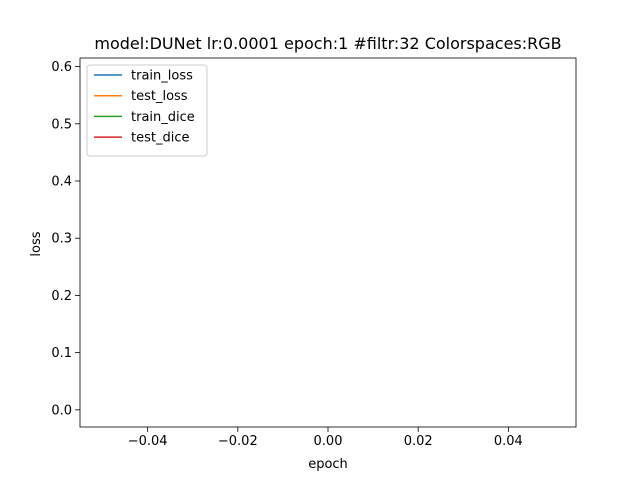  I want to click on legend-box, so click(147, 110).